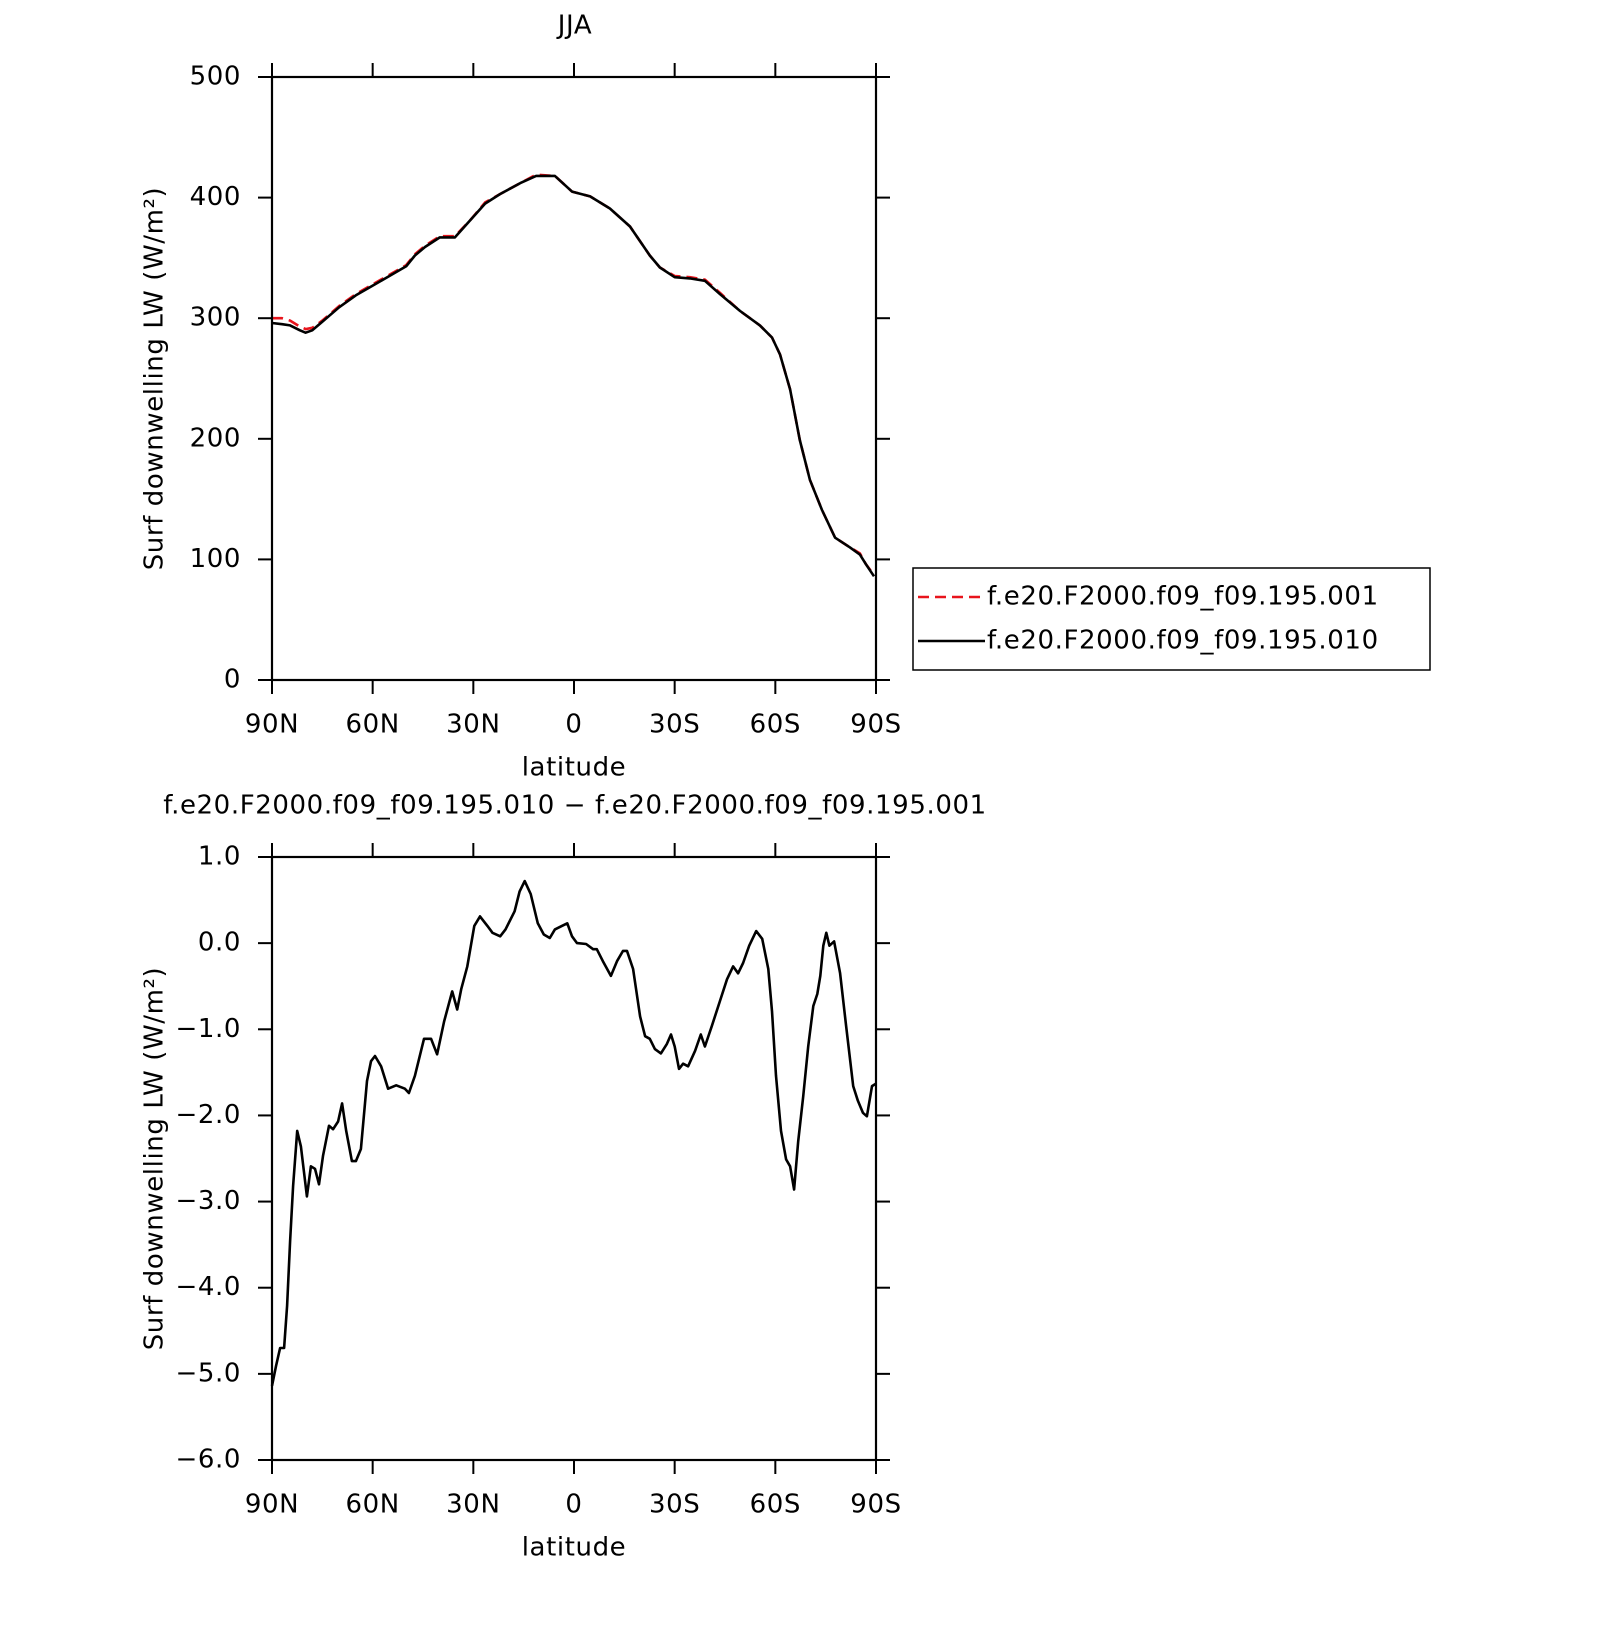 The image size is (1599, 1635). What do you see at coordinates (219, 943) in the screenshot?
I see `y-tick-label: 0.0` at bounding box center [219, 943].